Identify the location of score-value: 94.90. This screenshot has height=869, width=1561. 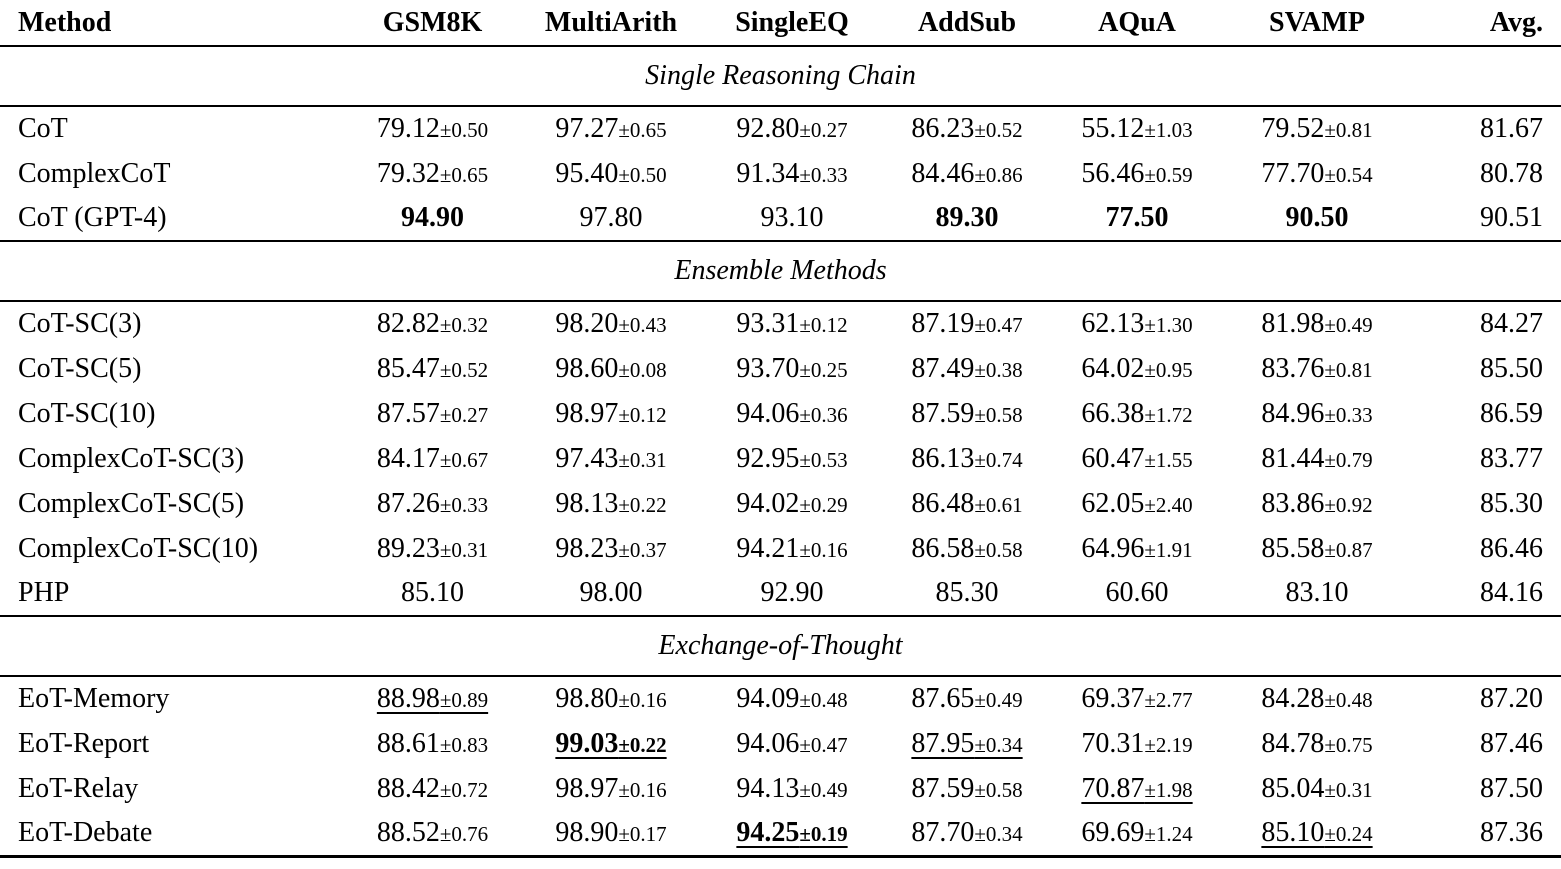
(432, 217).